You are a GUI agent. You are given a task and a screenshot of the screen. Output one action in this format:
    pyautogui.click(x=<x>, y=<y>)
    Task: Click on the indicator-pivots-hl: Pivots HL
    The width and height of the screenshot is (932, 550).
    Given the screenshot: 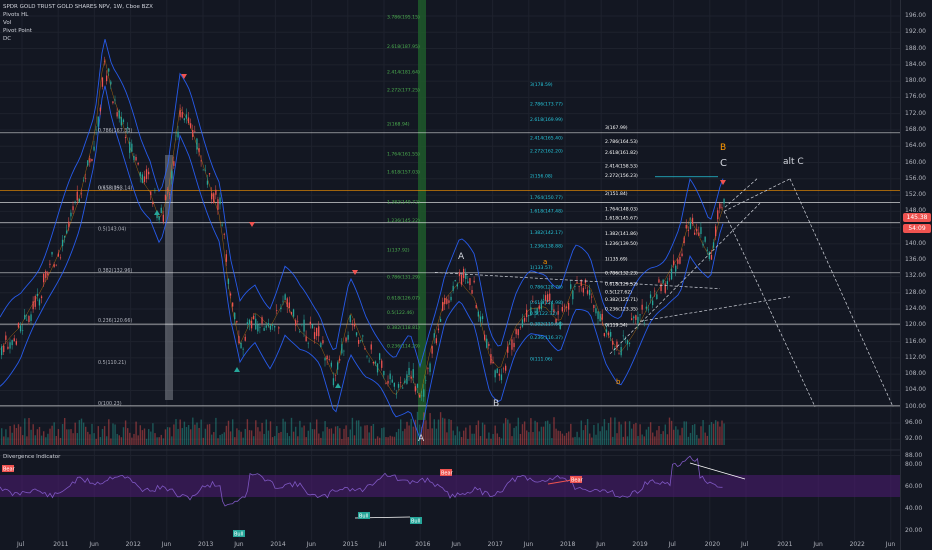 What is the action you would take?
    pyautogui.click(x=16, y=15)
    